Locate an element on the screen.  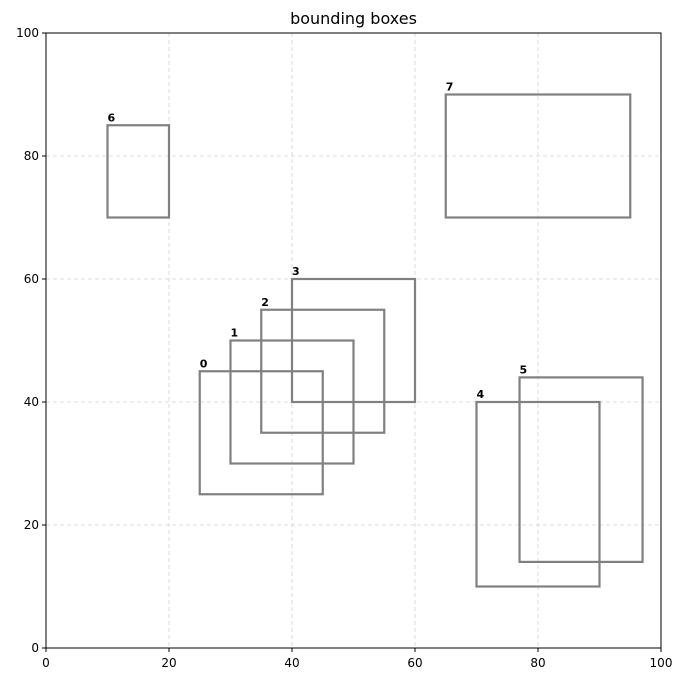
y-tick-label: 40 is located at coordinates (31, 402).